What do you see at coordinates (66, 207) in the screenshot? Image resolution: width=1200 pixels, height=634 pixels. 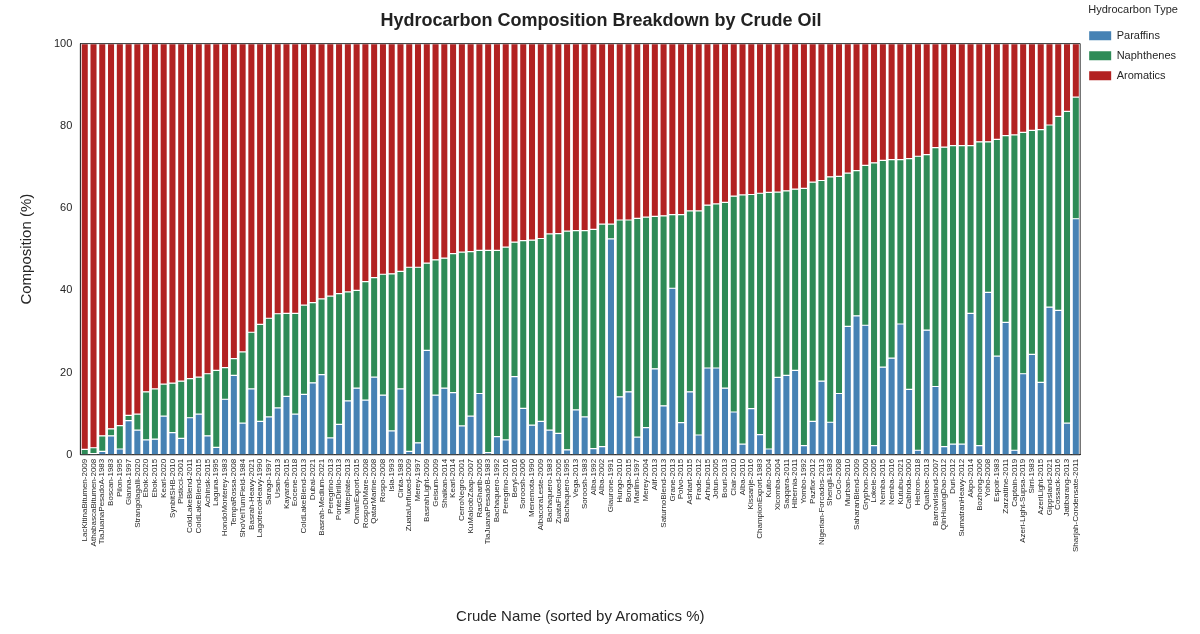 I see `y-tick-label: 60` at bounding box center [66, 207].